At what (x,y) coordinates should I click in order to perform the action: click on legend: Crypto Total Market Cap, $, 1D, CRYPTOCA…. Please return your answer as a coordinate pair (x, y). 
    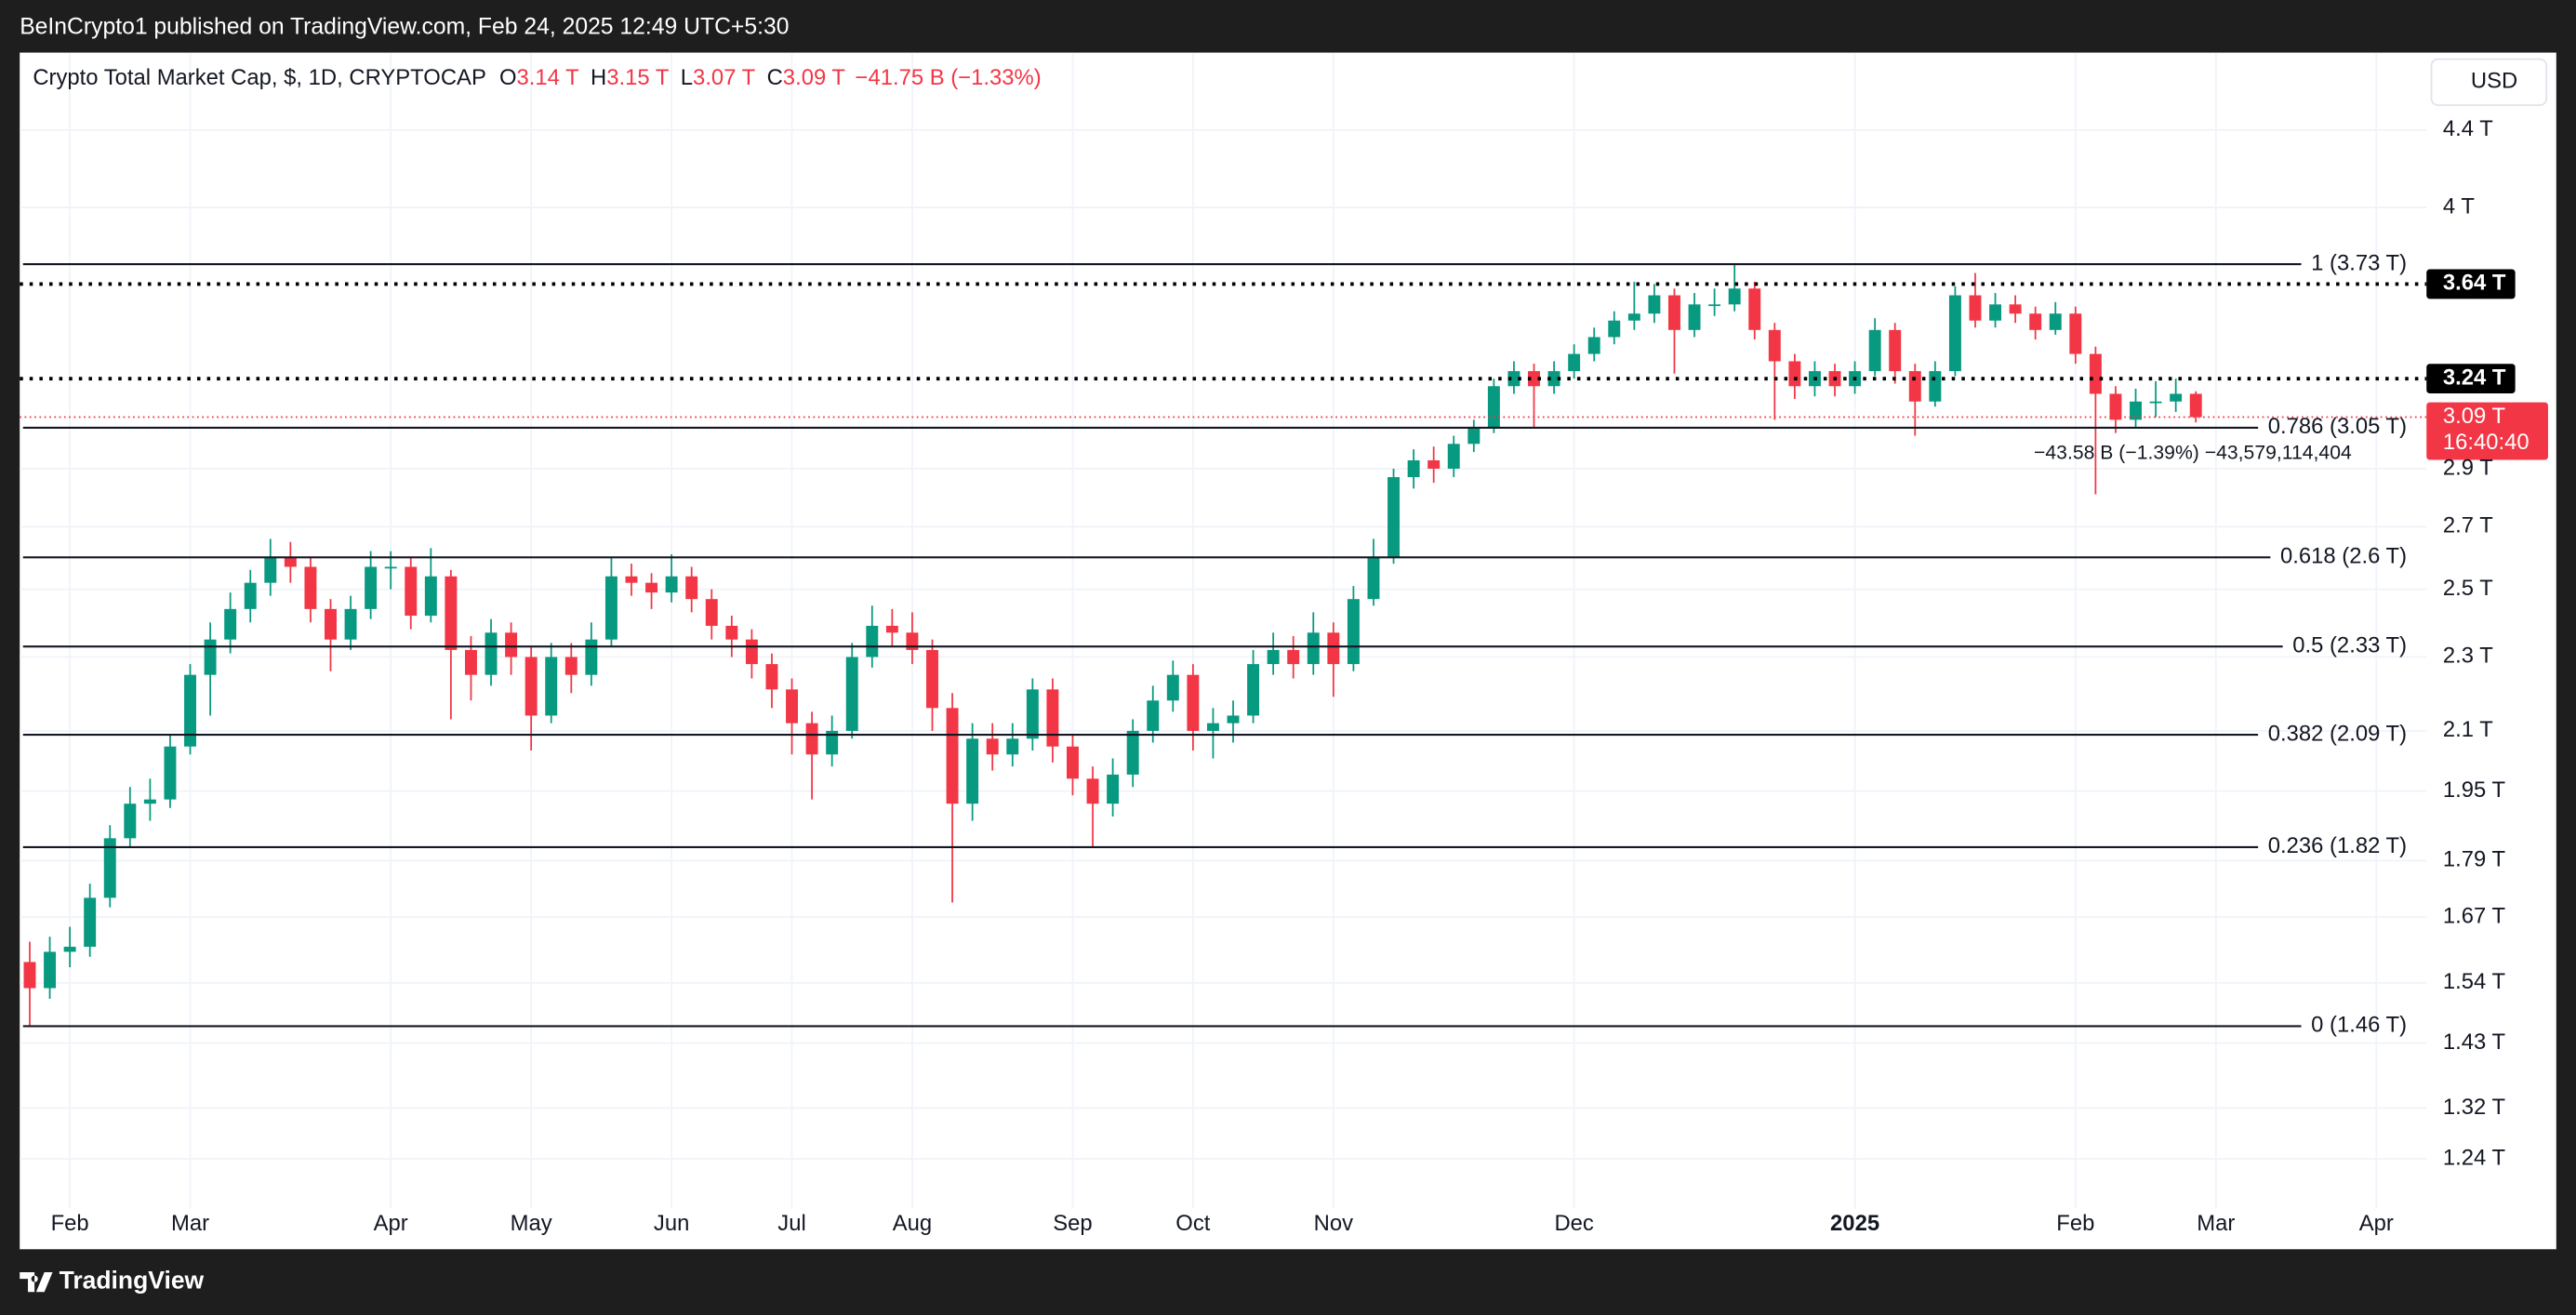
    Looking at the image, I should click on (537, 77).